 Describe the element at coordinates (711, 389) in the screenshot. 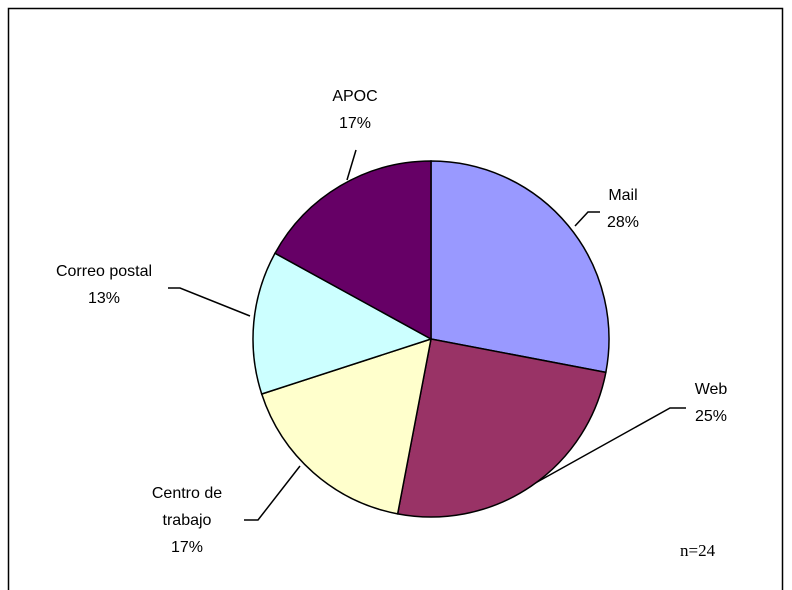

I see `category-label: Web` at that location.